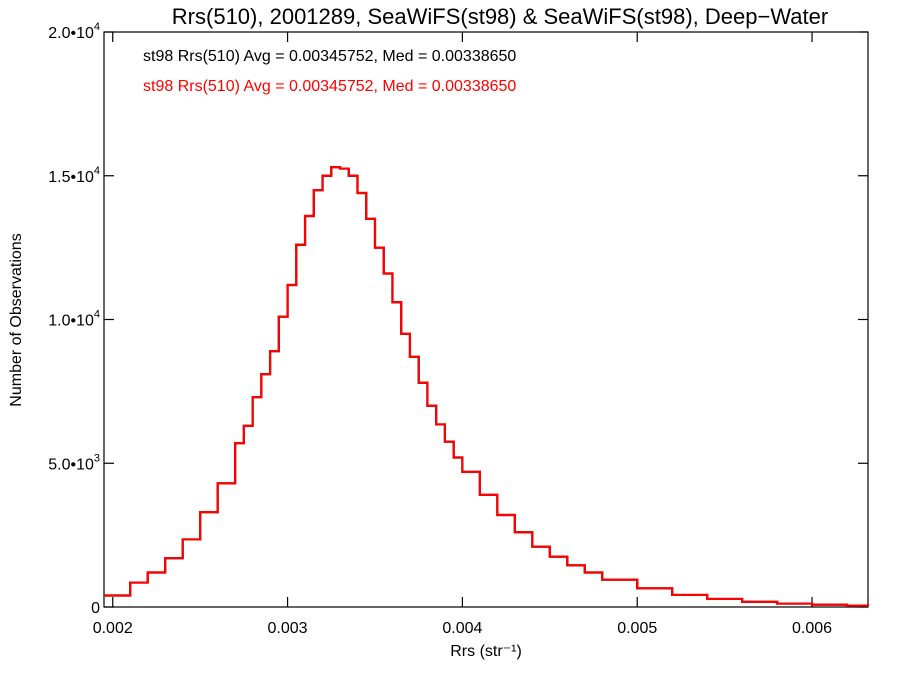  What do you see at coordinates (486, 651) in the screenshot?
I see `x-axis-label: Rrs (str⁻¹)` at bounding box center [486, 651].